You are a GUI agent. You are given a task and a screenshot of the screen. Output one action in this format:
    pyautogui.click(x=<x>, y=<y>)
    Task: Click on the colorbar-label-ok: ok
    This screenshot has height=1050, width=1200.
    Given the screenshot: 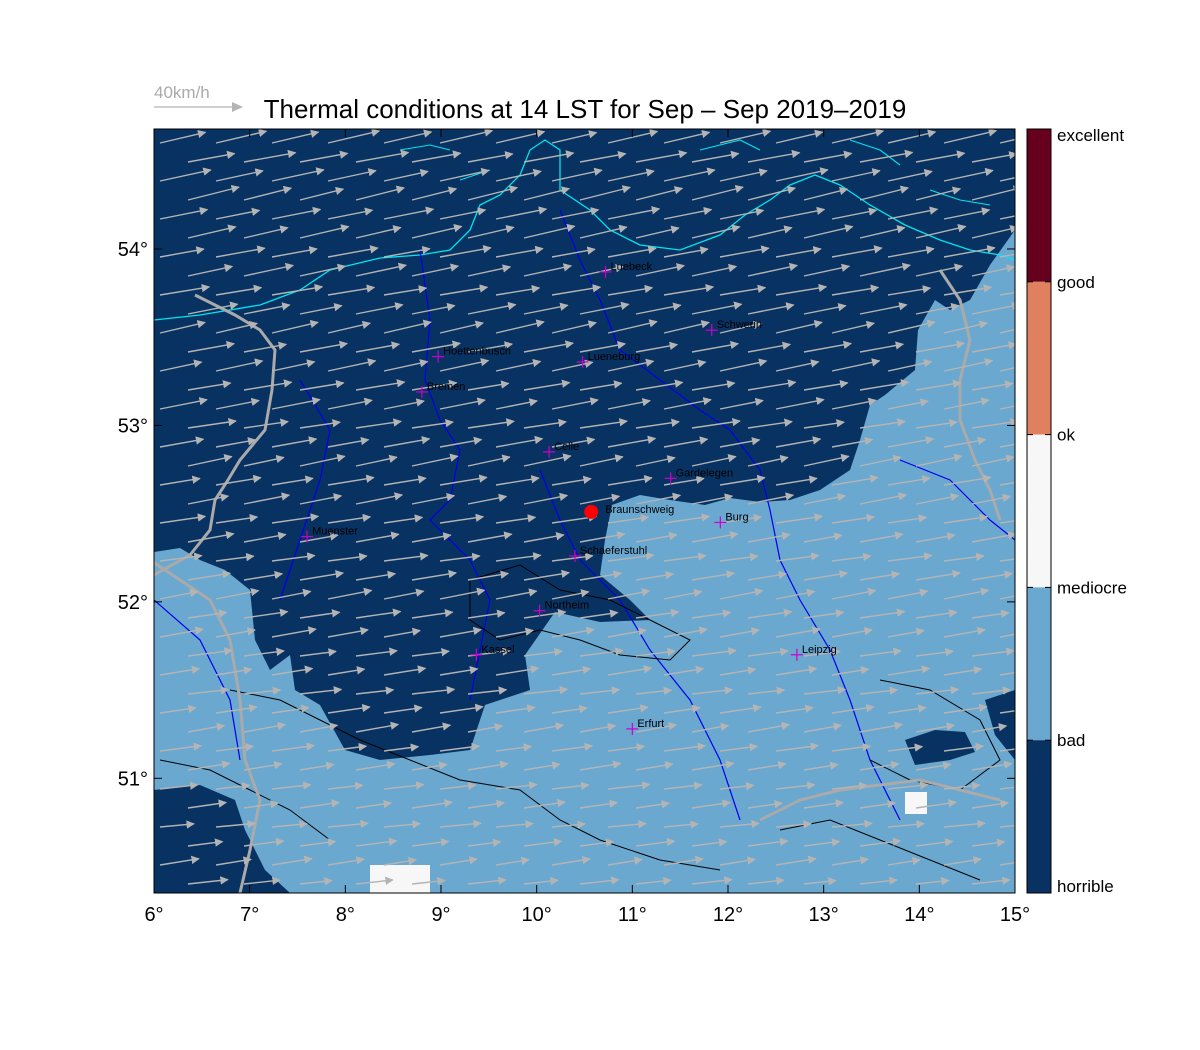 What is the action you would take?
    pyautogui.click(x=1066, y=435)
    